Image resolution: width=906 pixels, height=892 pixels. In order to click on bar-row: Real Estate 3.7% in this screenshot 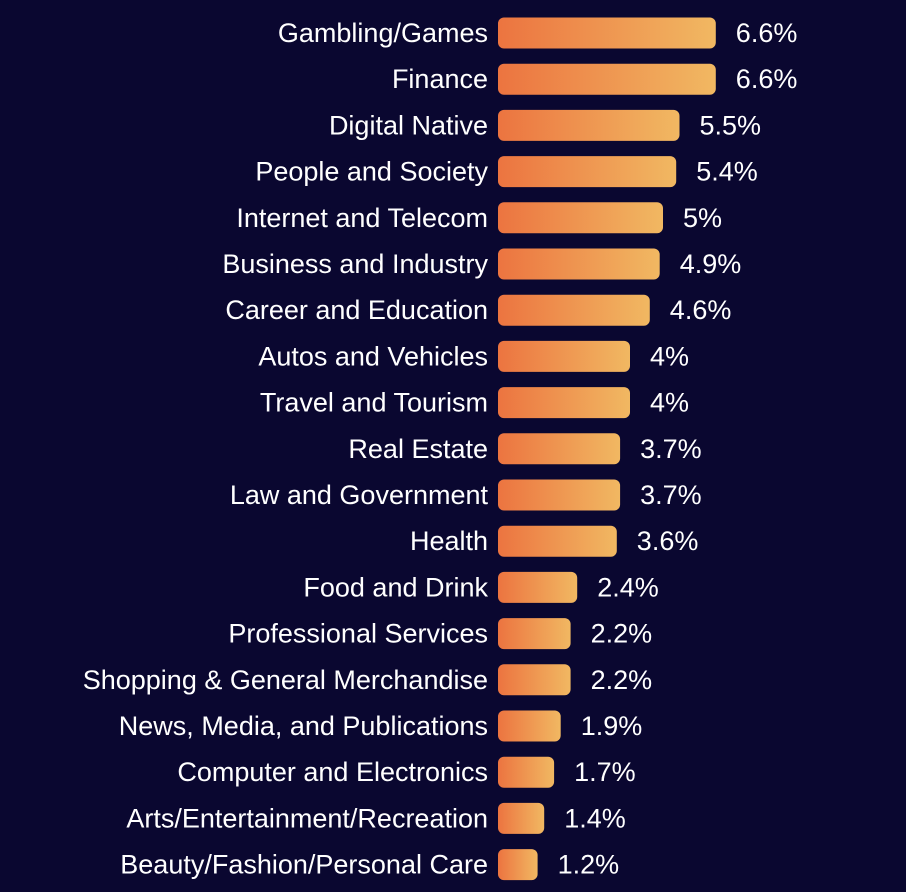, I will do `click(525, 449)`.